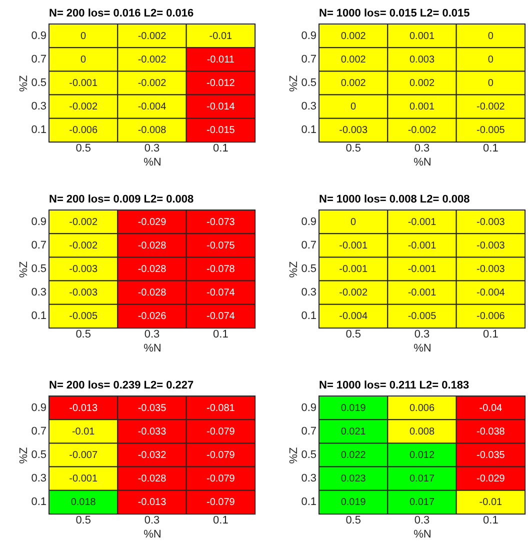 This screenshot has height=553, width=531. What do you see at coordinates (422, 408) in the screenshot?
I see `data-label: 0.006` at bounding box center [422, 408].